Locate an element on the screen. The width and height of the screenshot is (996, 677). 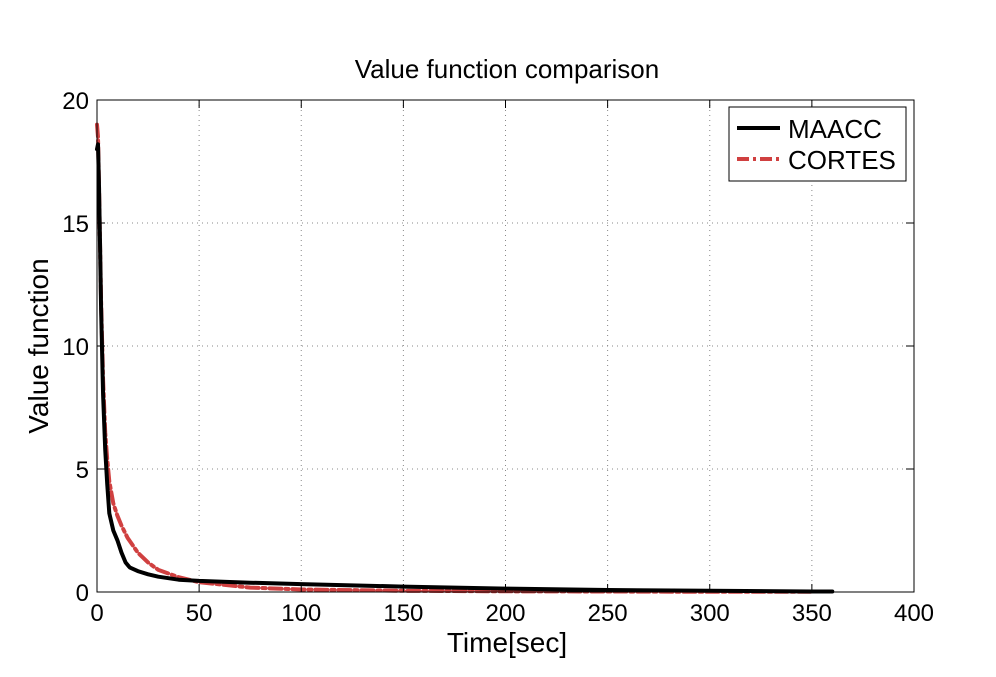
x-tick-label: 200 is located at coordinates (505, 613).